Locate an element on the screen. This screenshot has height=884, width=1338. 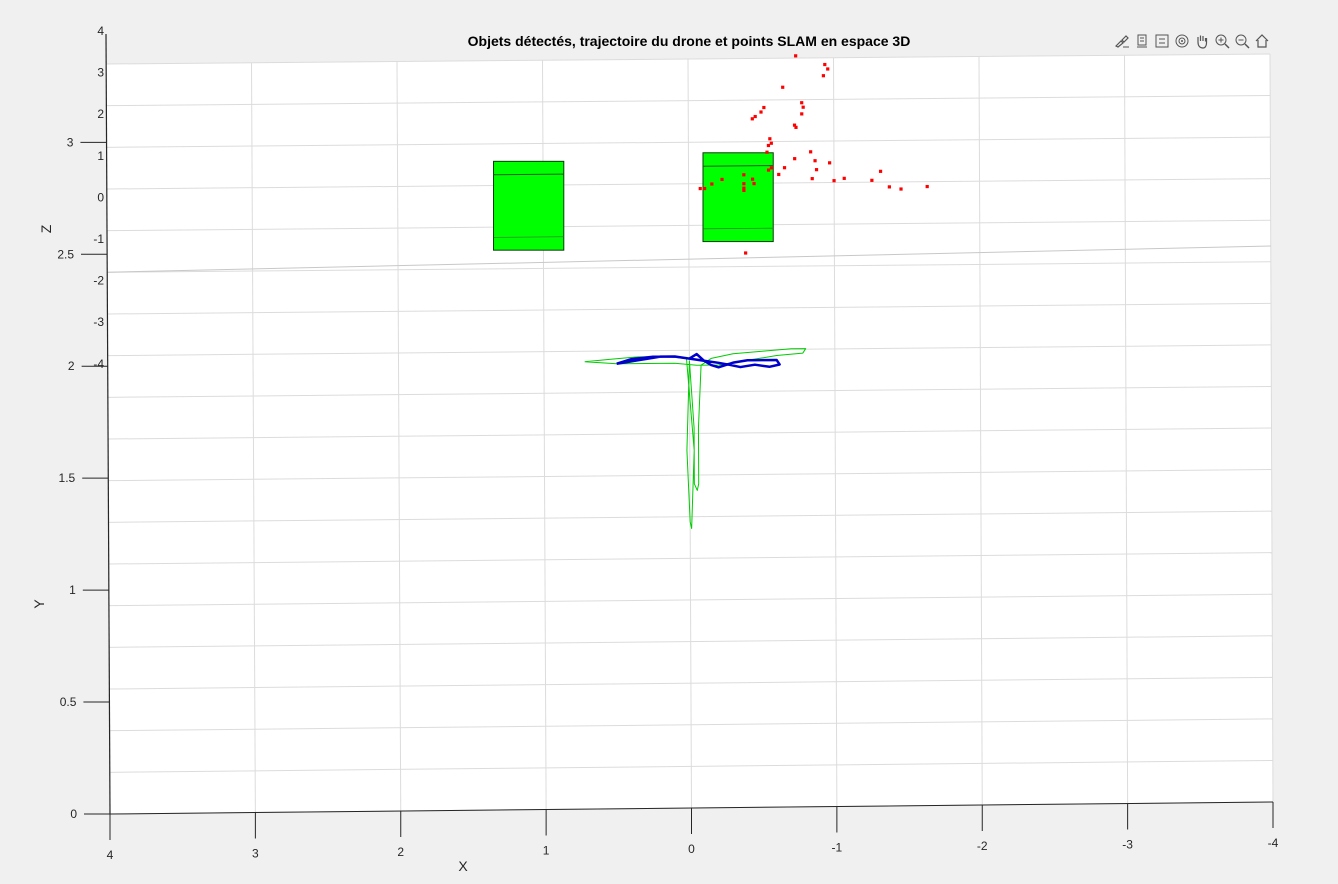
z-tick-label: -3 is located at coordinates (98, 322).